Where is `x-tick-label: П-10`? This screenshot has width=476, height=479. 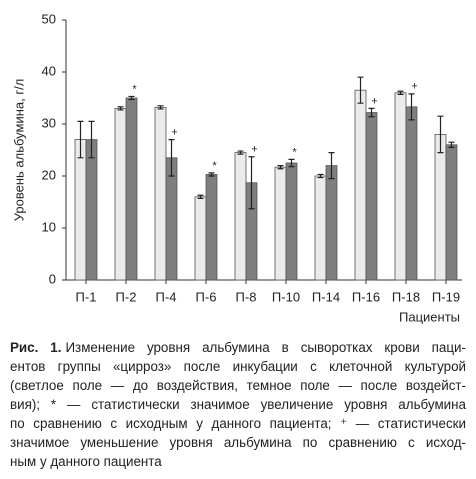
x-tick-label: П-10 is located at coordinates (286, 296).